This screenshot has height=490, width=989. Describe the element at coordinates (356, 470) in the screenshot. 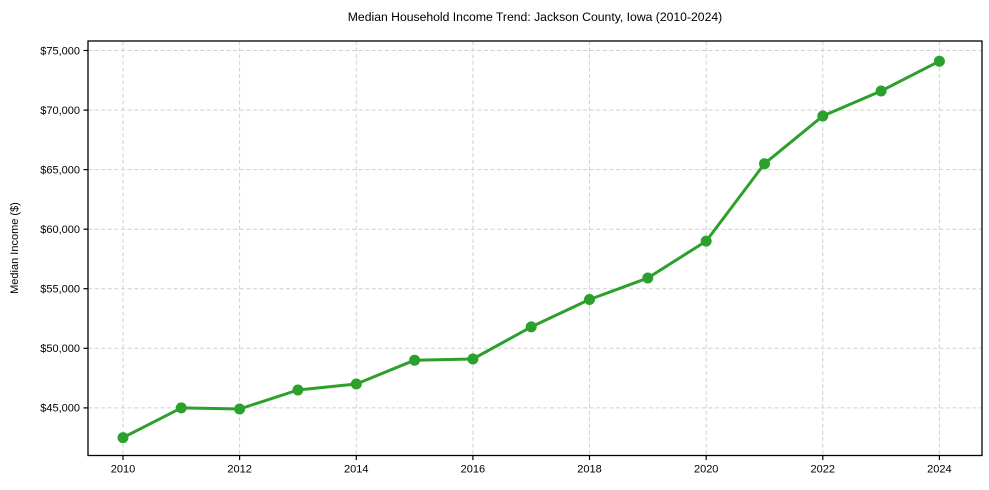

I see `x-tick-label: 2014` at that location.